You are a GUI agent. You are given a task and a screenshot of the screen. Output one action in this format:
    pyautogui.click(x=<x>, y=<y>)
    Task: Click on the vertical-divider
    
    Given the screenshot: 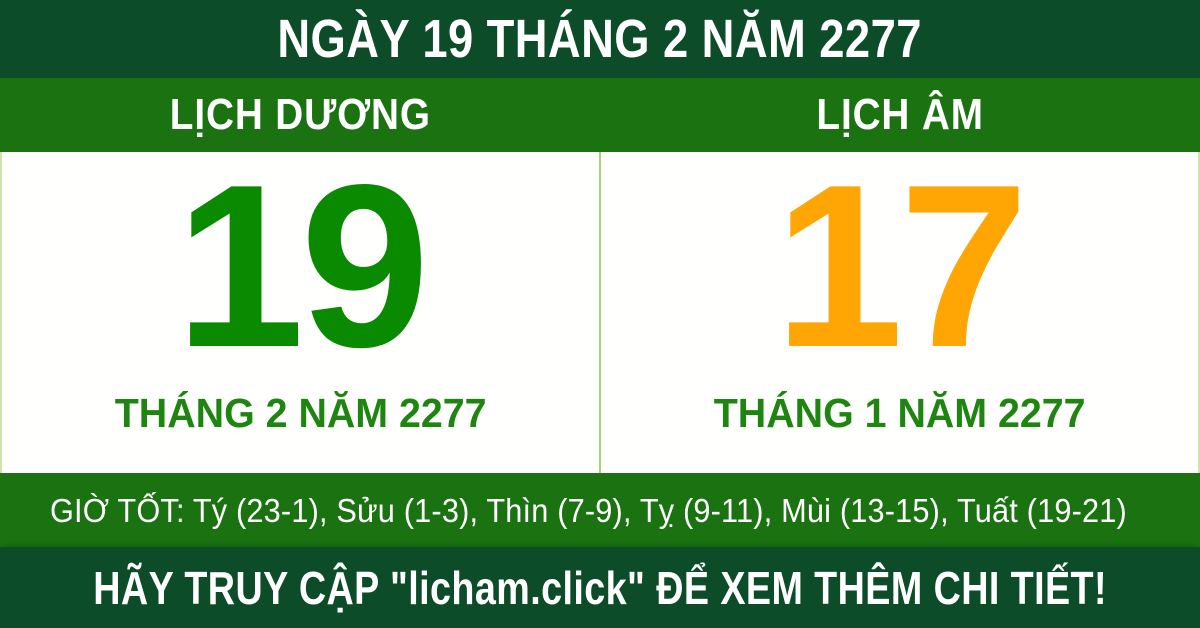 What is the action you would take?
    pyautogui.click(x=600, y=312)
    